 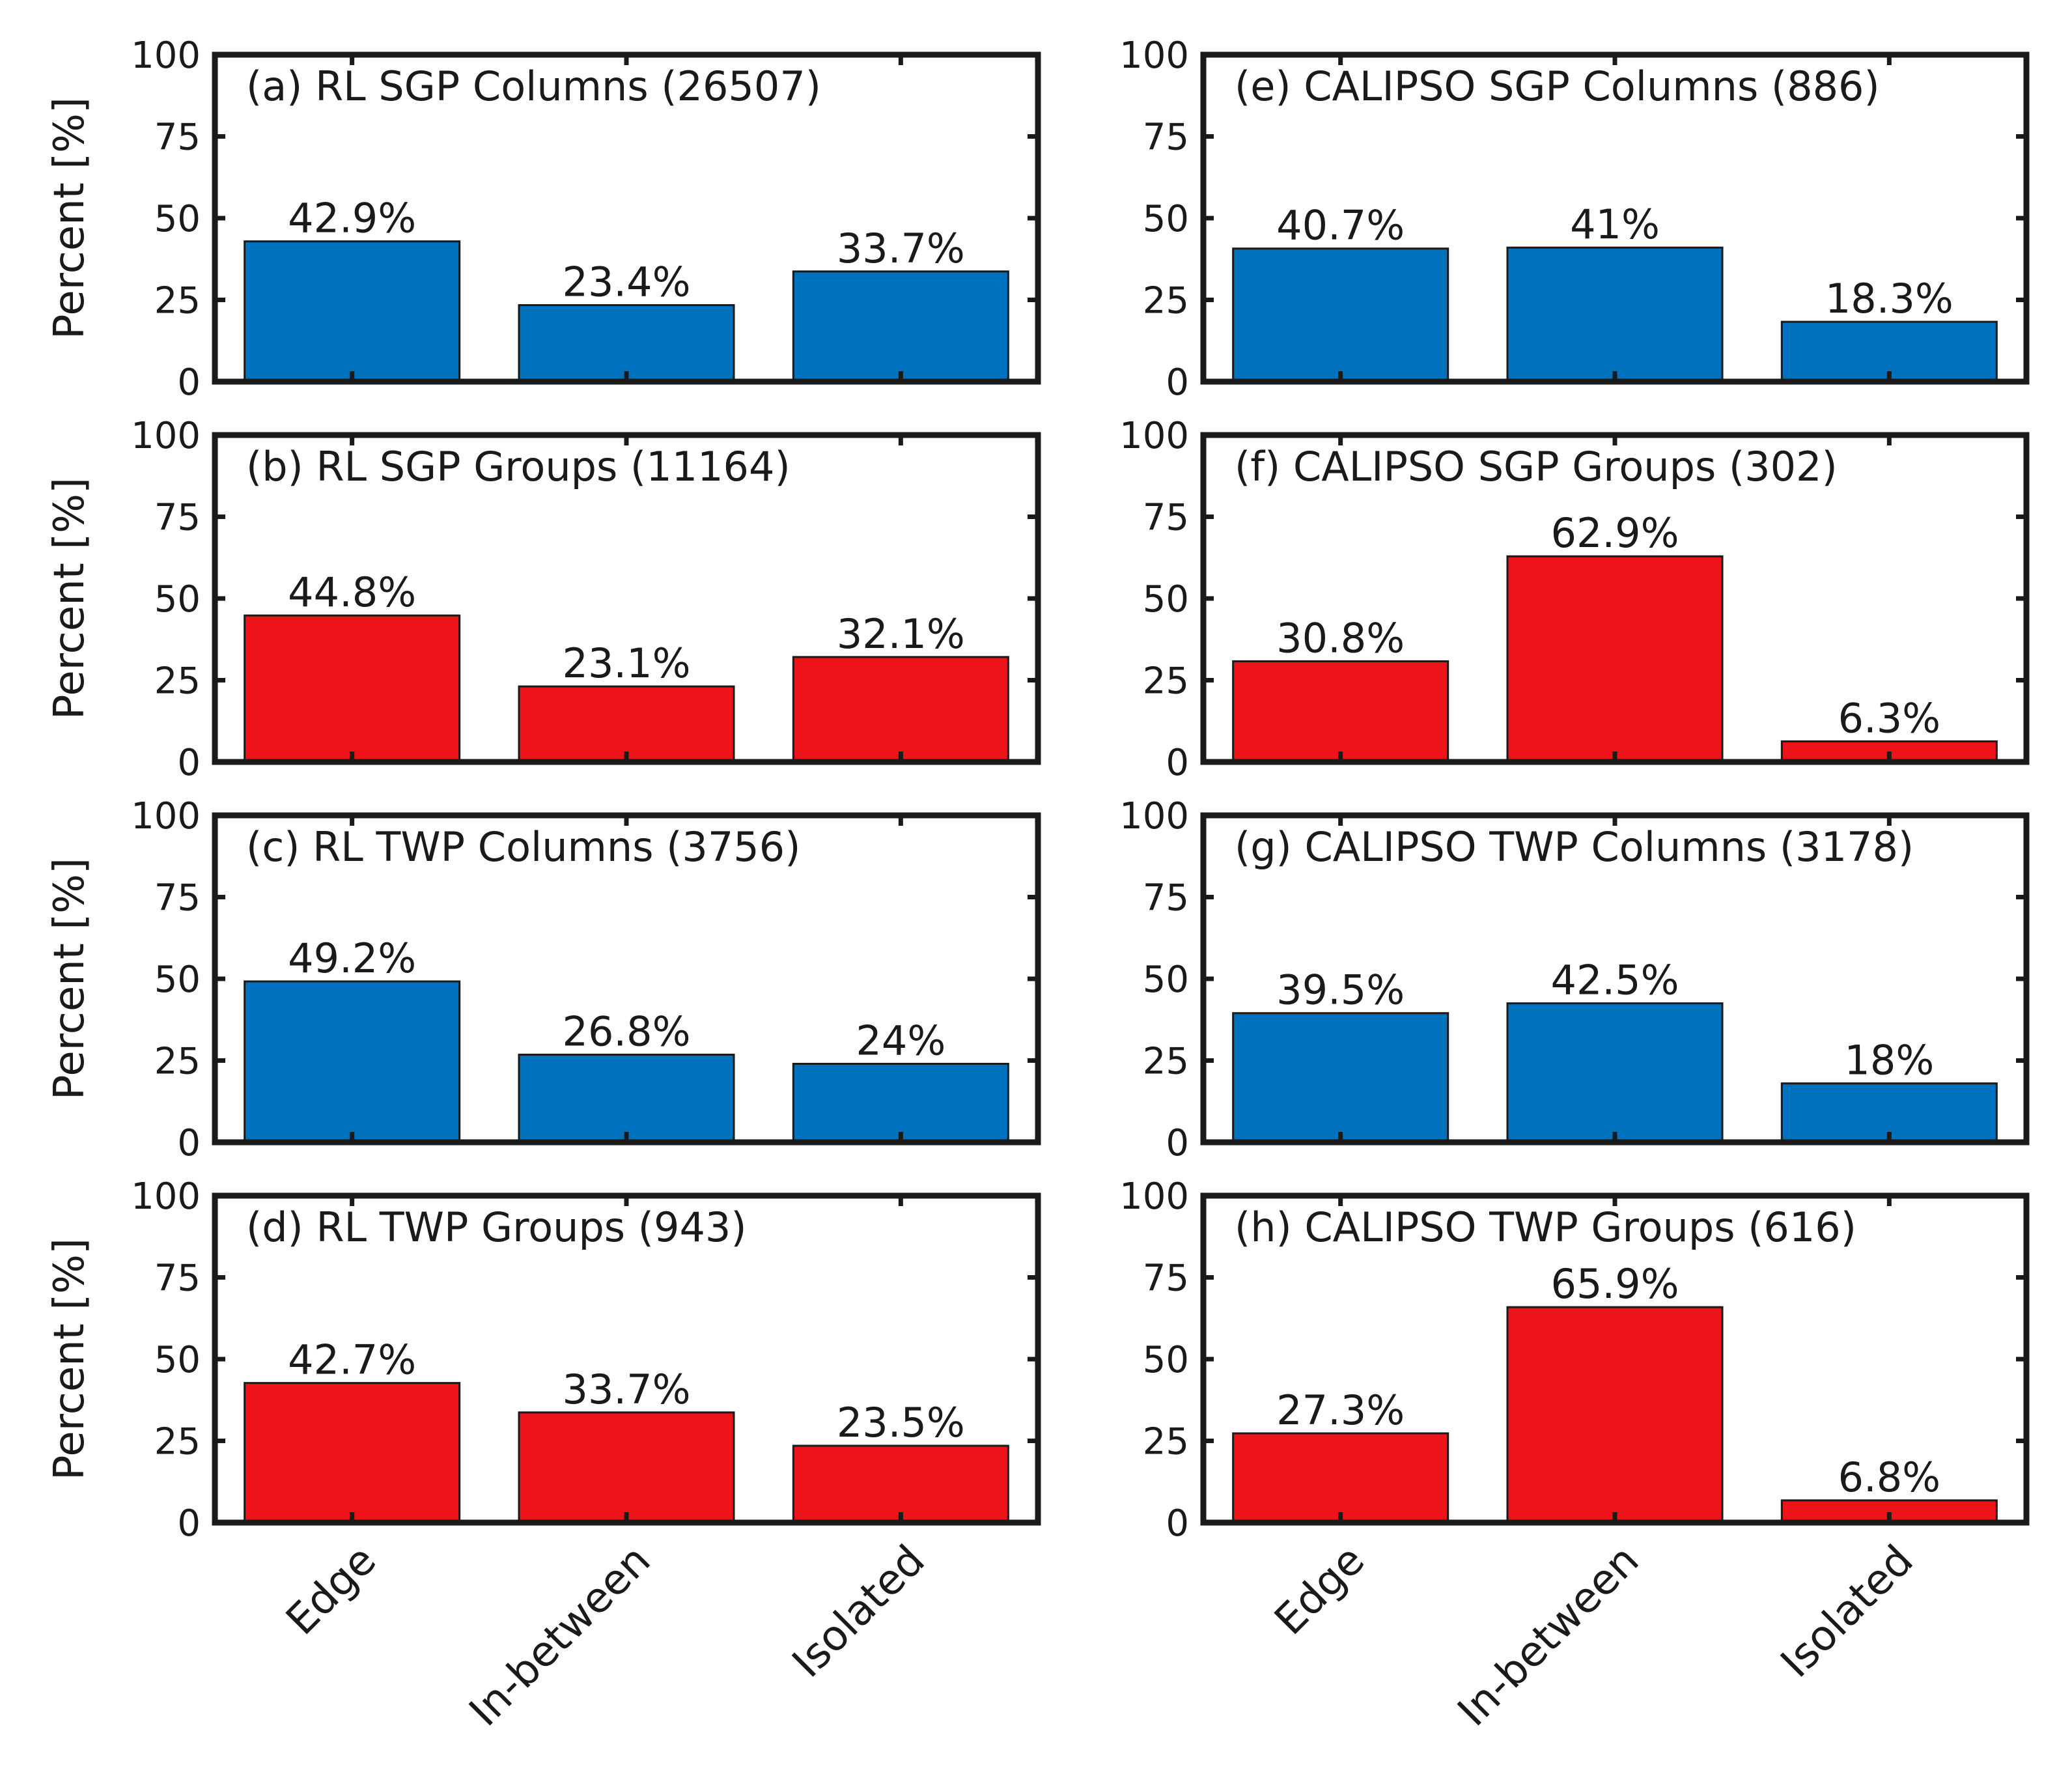 What do you see at coordinates (1340, 225) in the screenshot?
I see `bar-value-label-e-1: 40.7%` at bounding box center [1340, 225].